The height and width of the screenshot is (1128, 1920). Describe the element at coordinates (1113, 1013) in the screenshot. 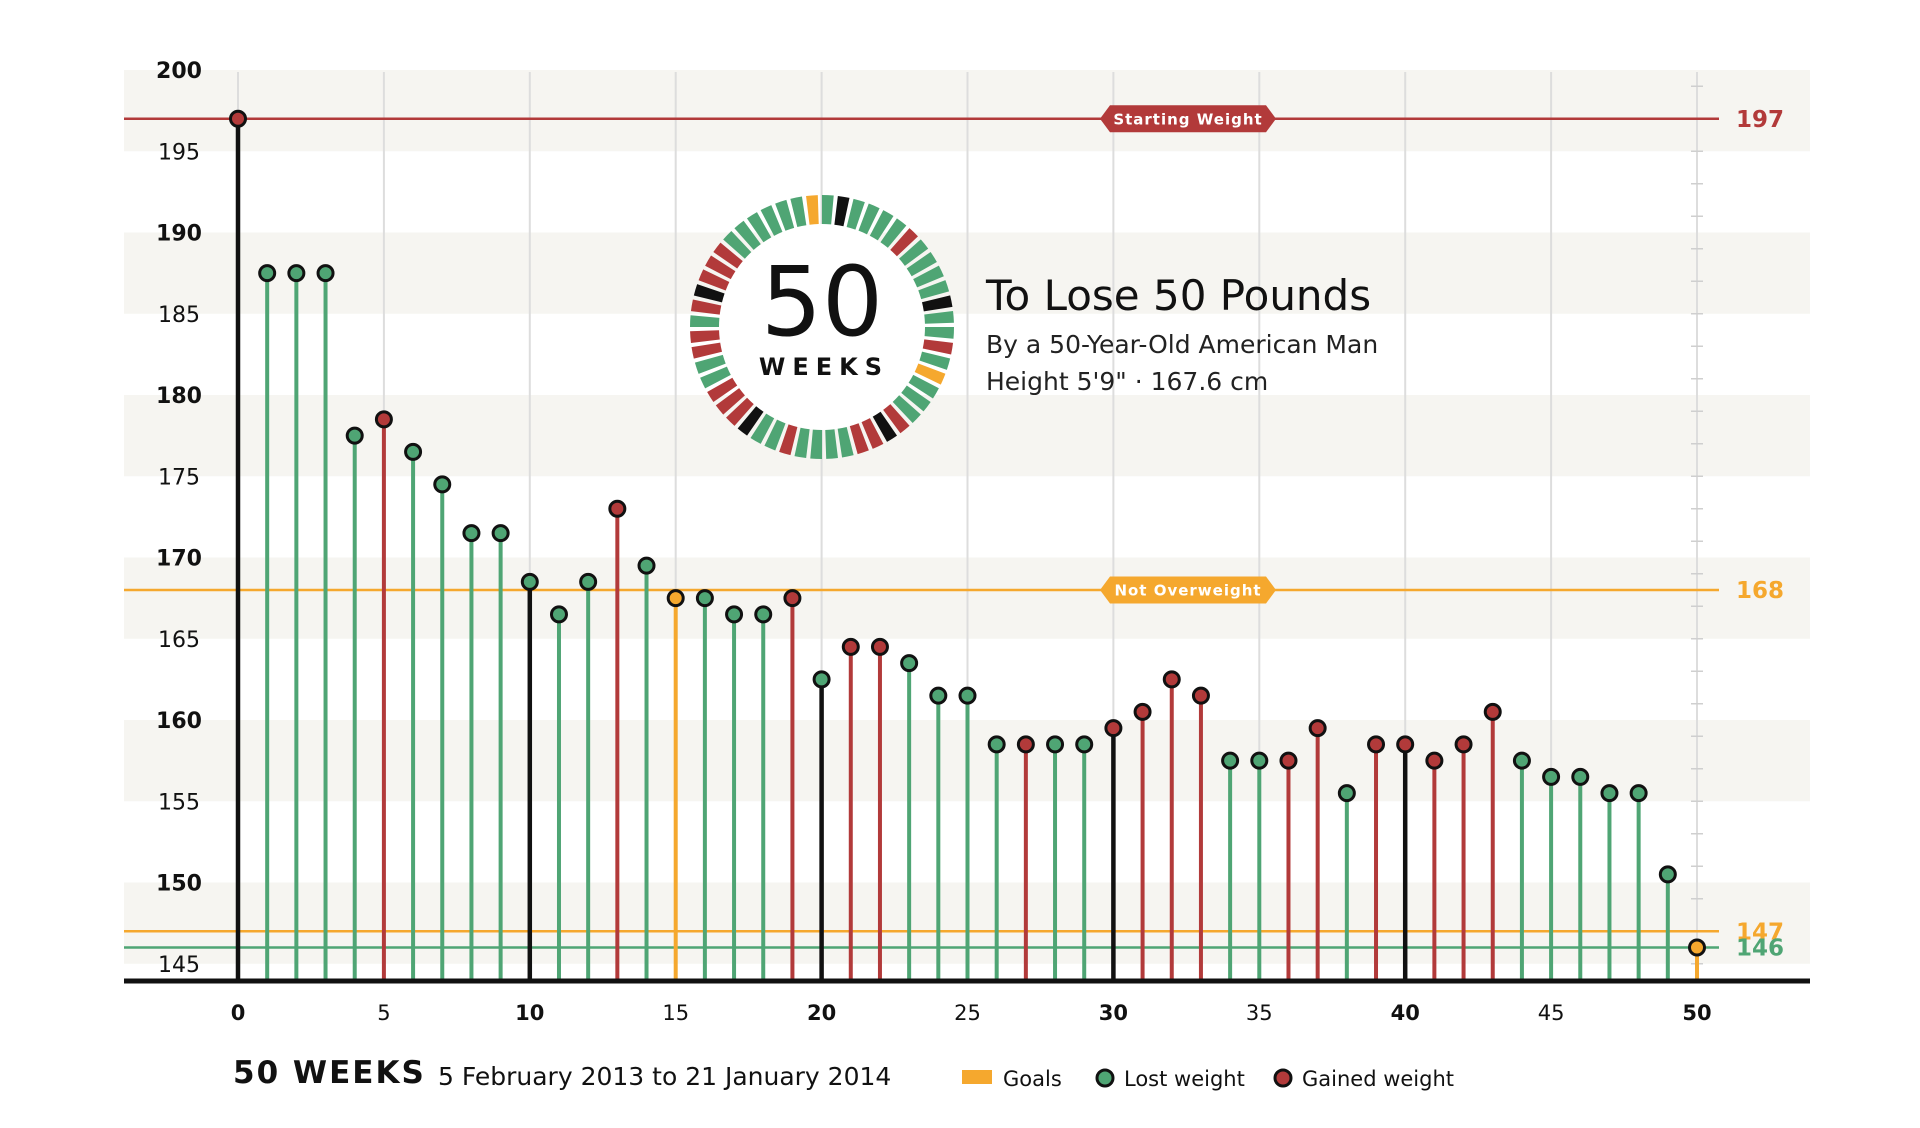

I see `x-tick-label-30: 30` at that location.